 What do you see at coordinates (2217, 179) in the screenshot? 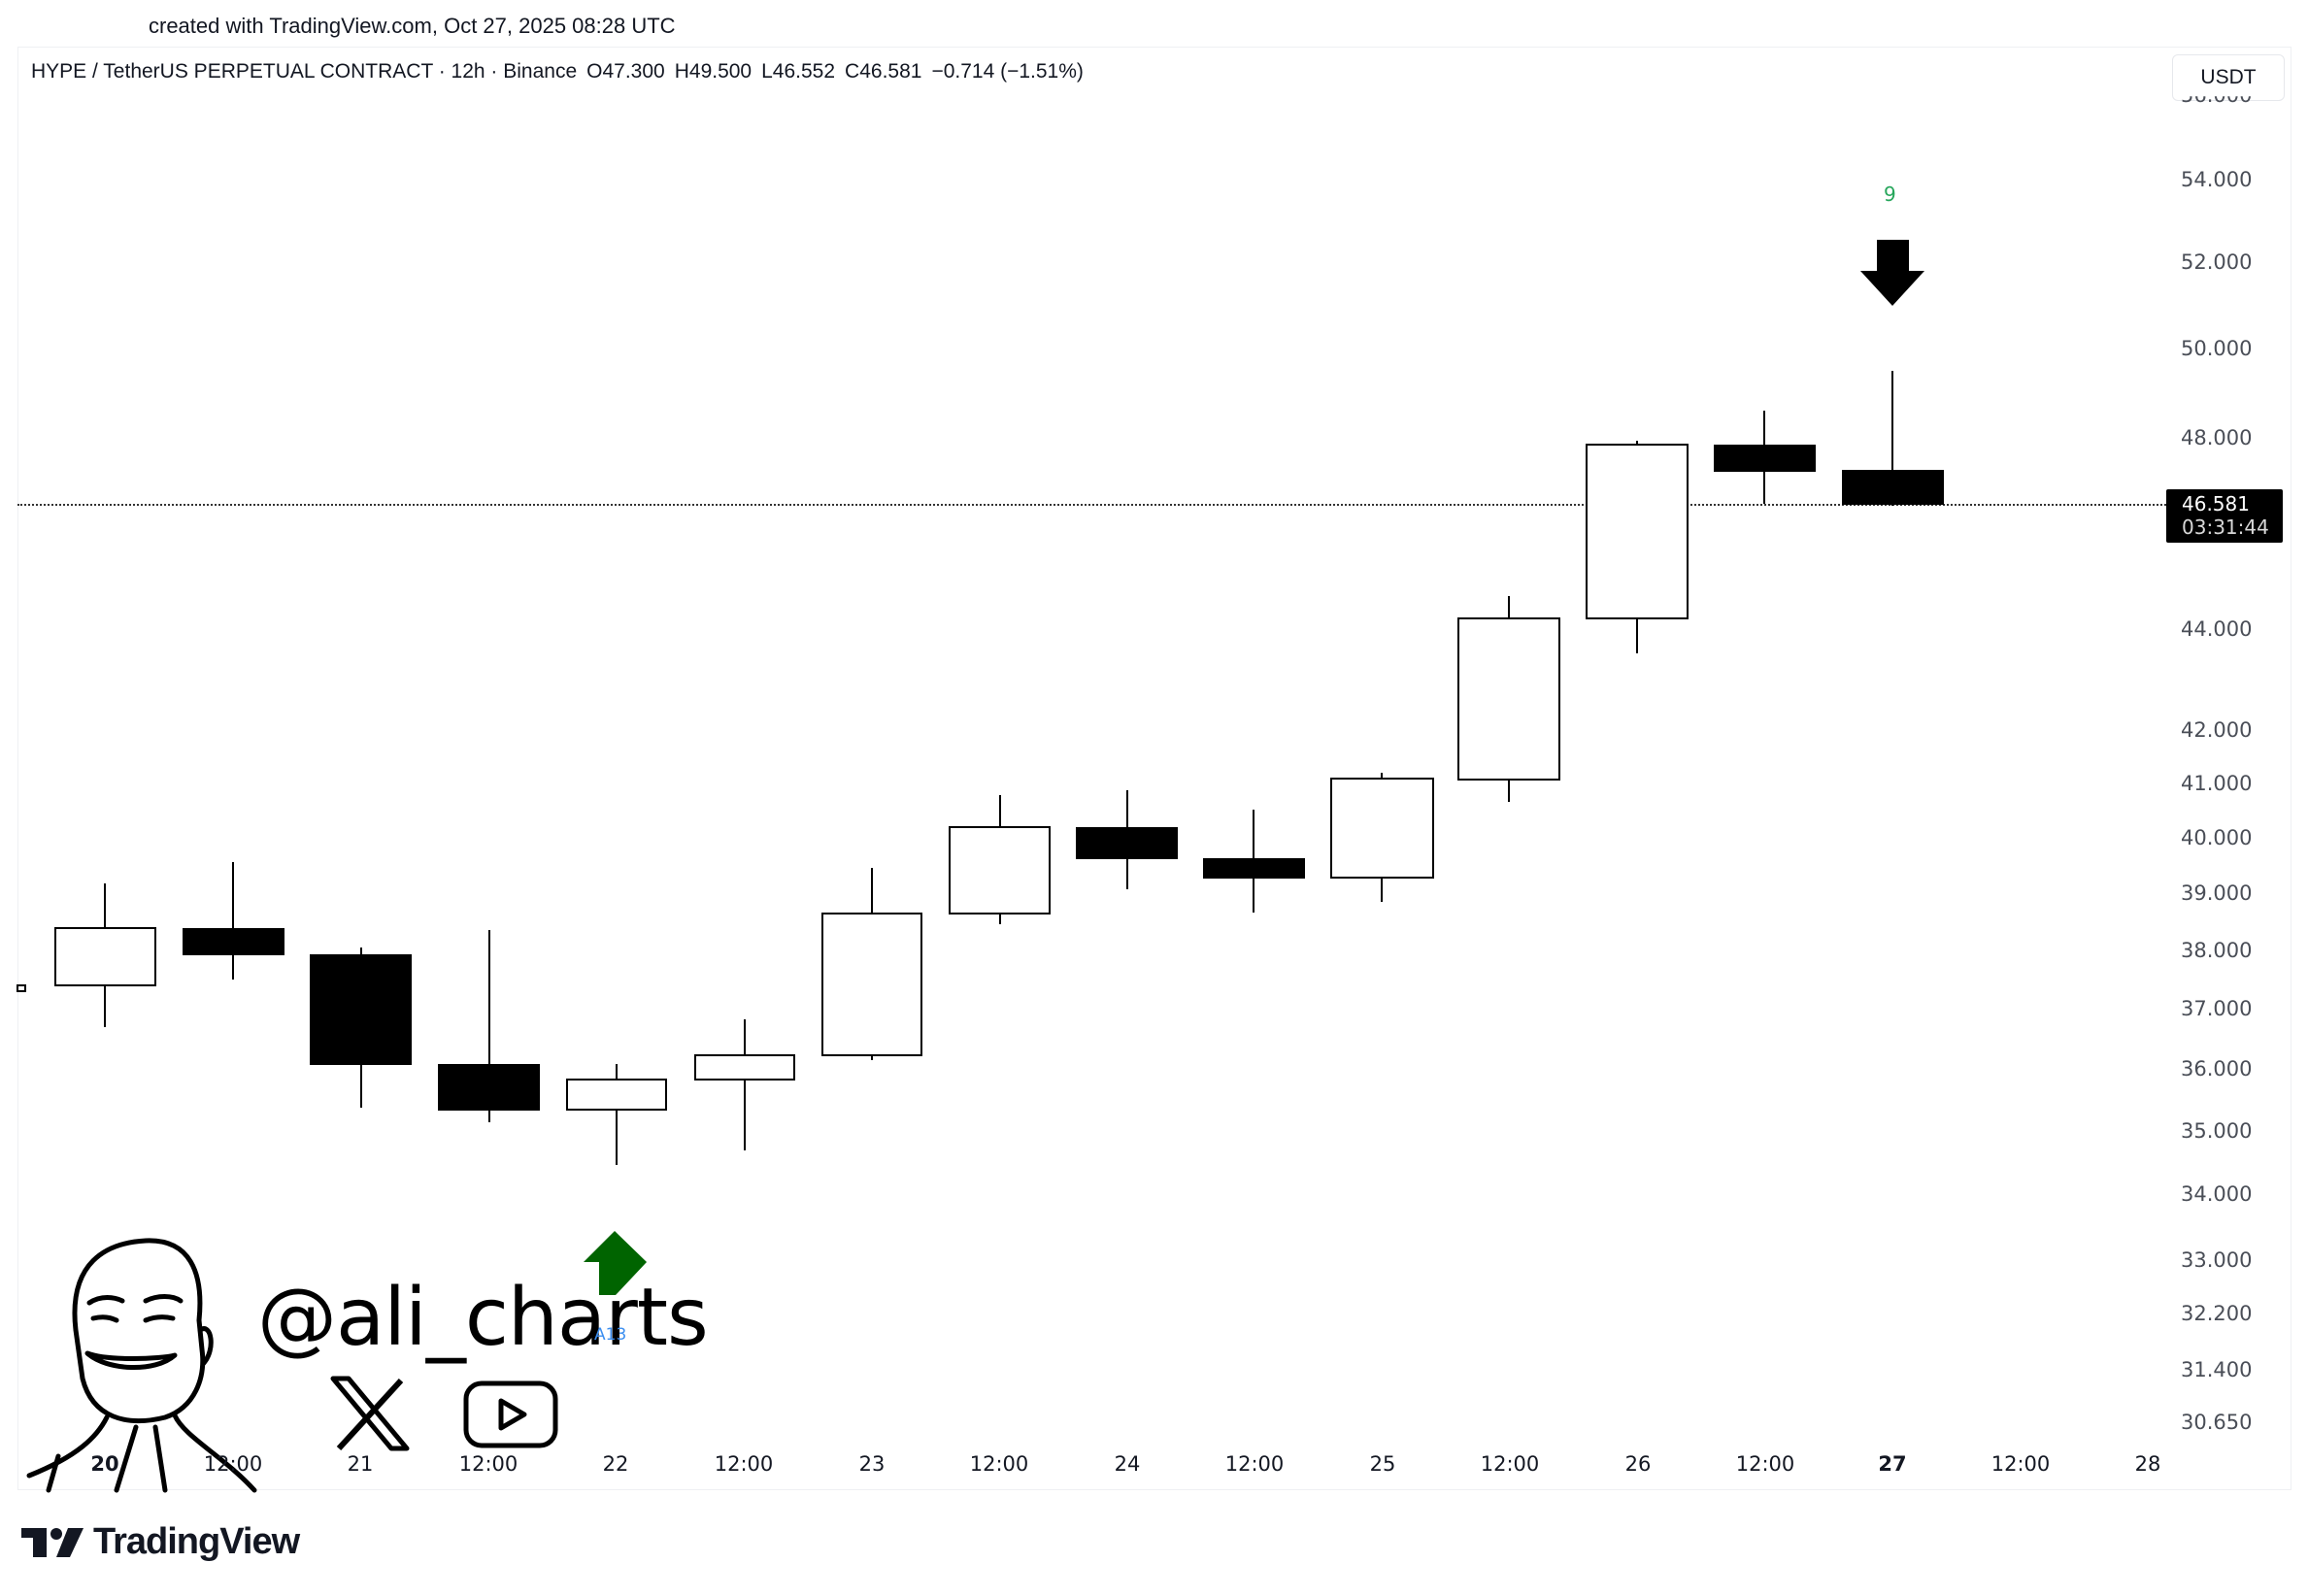
I see `price-tick: 54.000` at bounding box center [2217, 179].